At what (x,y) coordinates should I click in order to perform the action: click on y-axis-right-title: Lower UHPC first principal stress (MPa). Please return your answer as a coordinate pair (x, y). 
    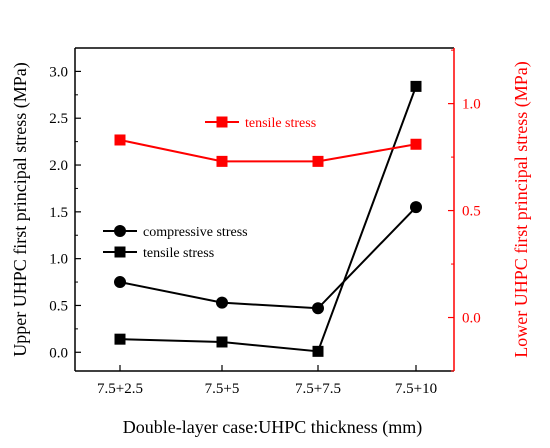
    Looking at the image, I should click on (521, 209).